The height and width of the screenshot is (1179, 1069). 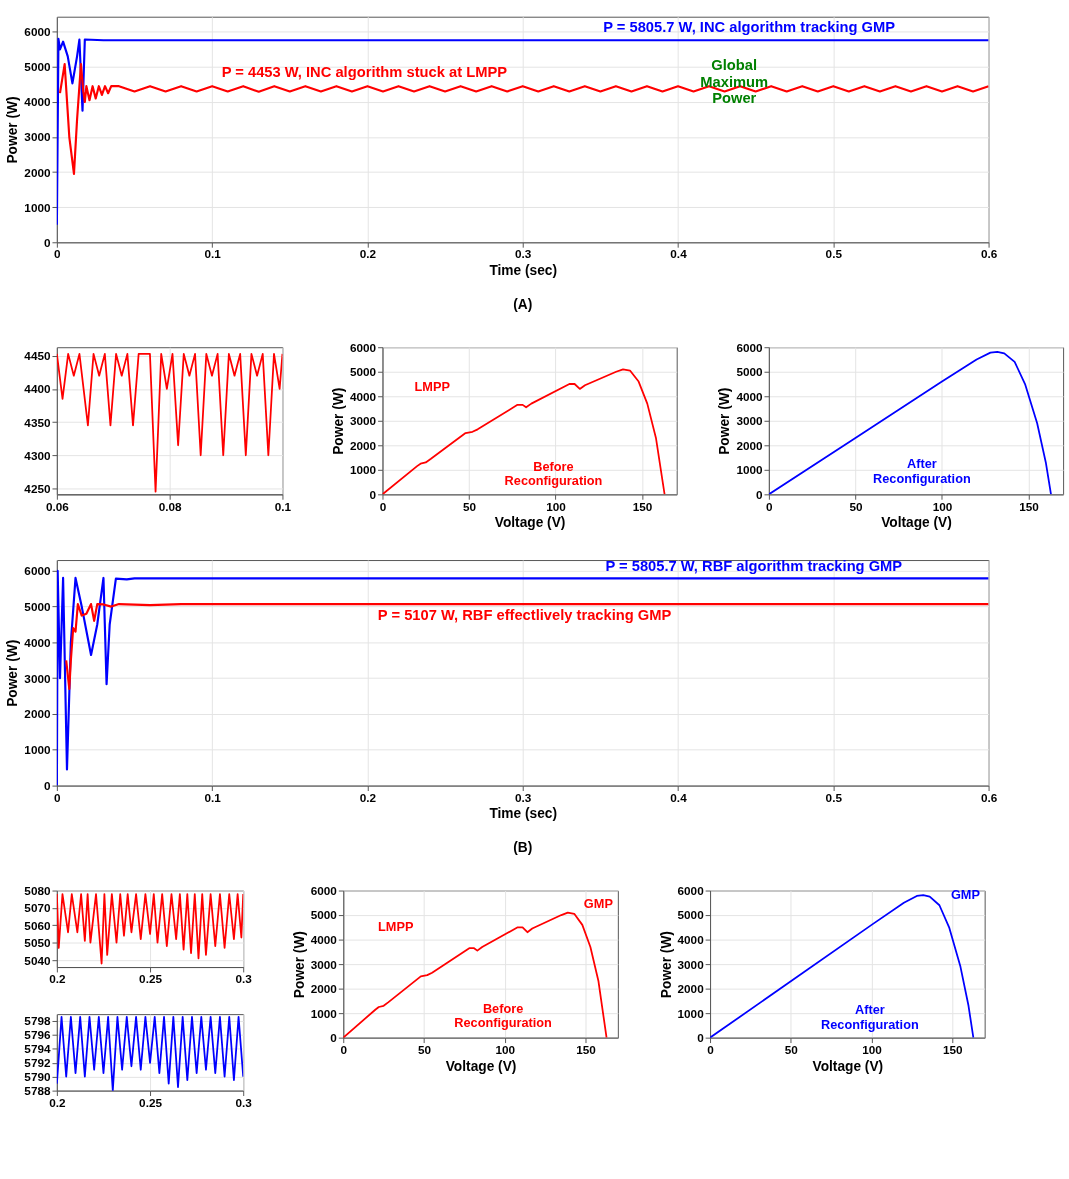 I want to click on y-tick-label: 5040, so click(x=37, y=960).